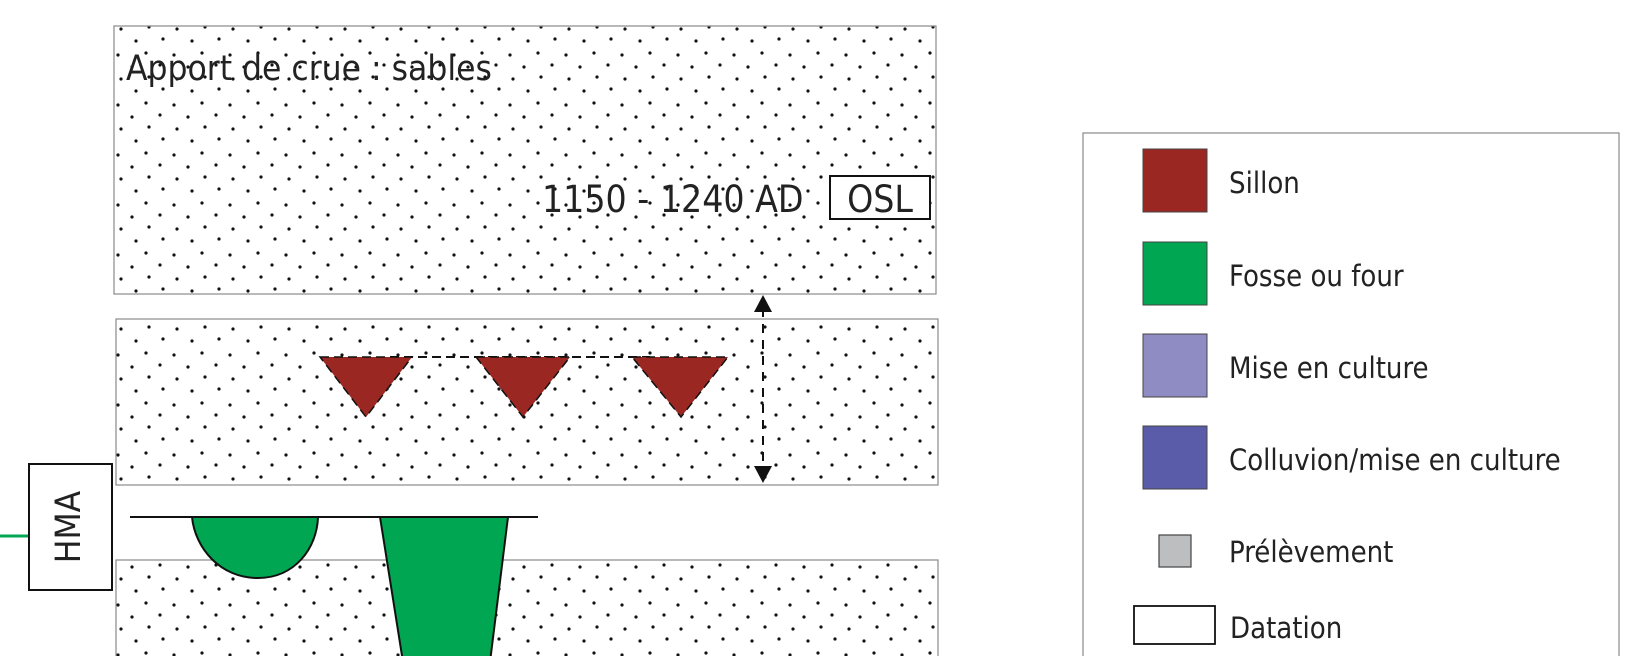 Image resolution: width=1635 pixels, height=656 pixels. I want to click on legend-label-mise-en-culture: Mise en culture, so click(1329, 368).